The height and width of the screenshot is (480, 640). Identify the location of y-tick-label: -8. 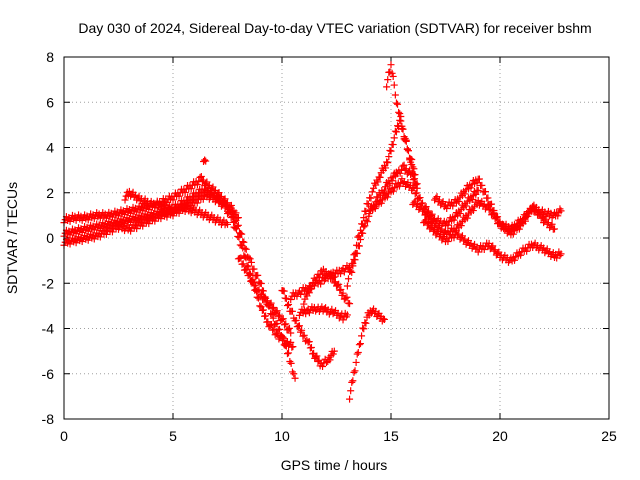
(48, 419).